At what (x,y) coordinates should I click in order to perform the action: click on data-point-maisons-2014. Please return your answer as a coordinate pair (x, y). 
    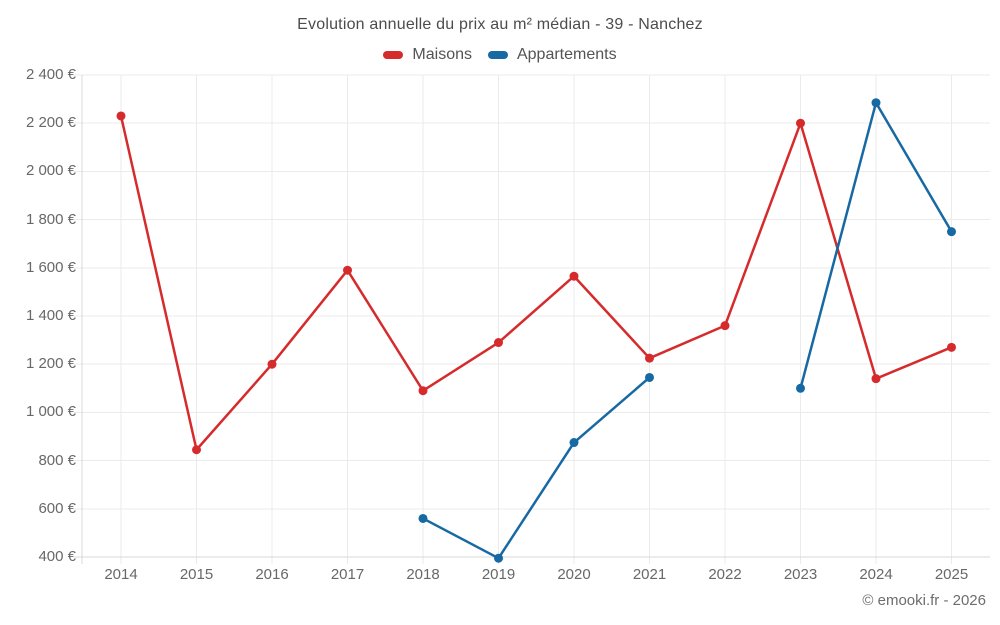
    Looking at the image, I should click on (121, 116).